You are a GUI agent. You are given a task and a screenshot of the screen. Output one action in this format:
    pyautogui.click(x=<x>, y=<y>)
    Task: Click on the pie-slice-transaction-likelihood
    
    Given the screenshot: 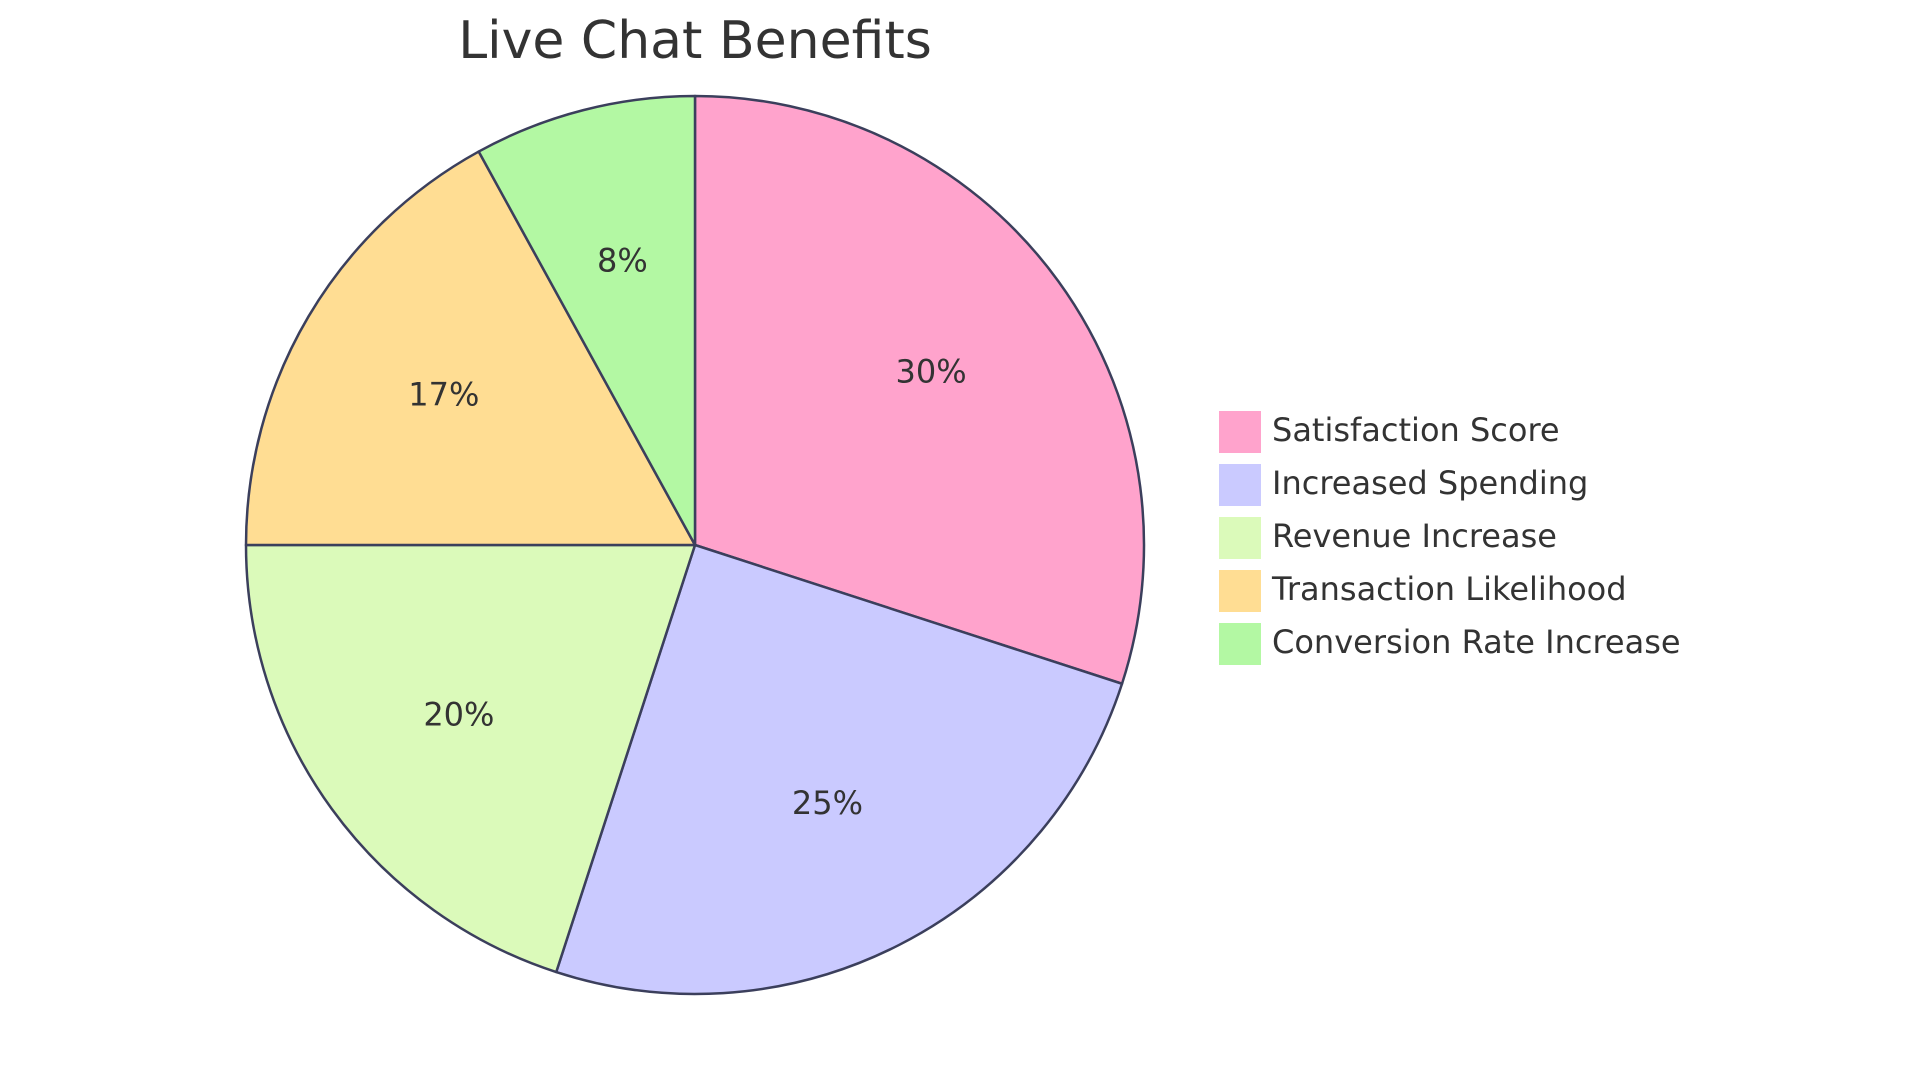 What is the action you would take?
    pyautogui.click(x=470, y=348)
    